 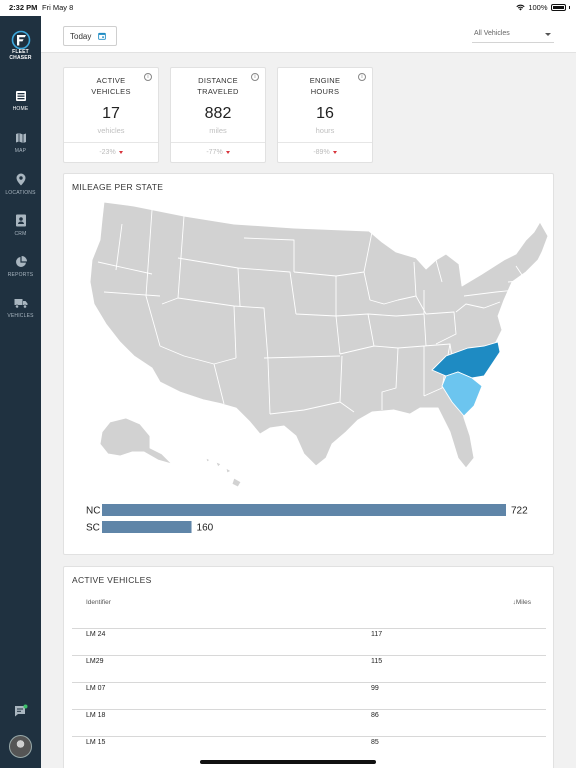 I want to click on chat-button, so click(x=21, y=713).